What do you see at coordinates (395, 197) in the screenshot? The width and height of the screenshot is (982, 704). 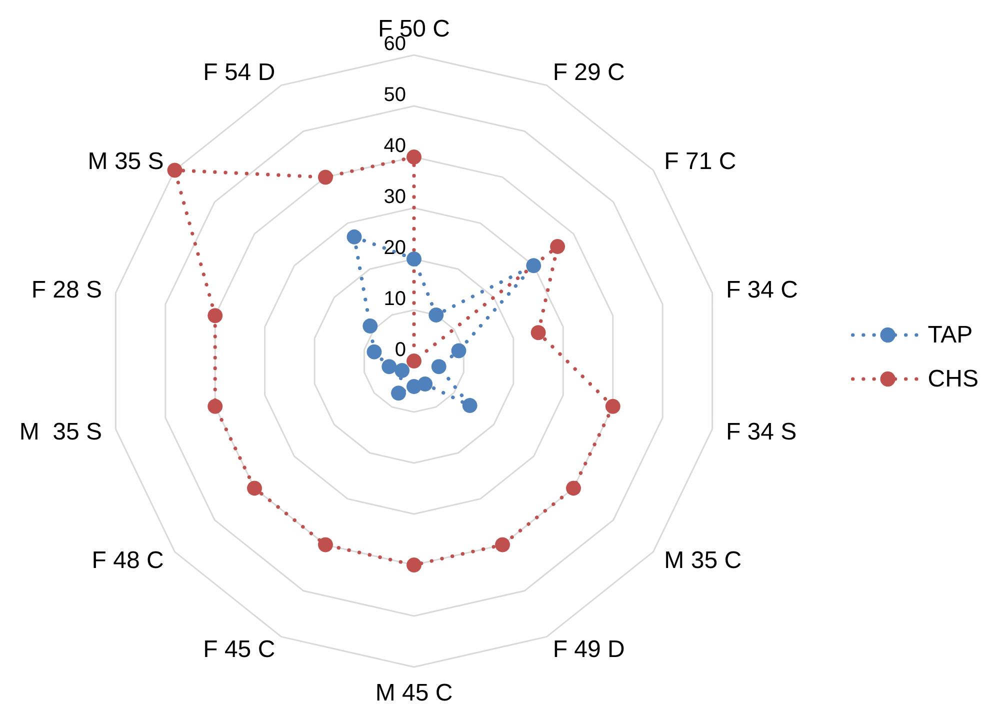 I see `y-tick-label: 30` at bounding box center [395, 197].